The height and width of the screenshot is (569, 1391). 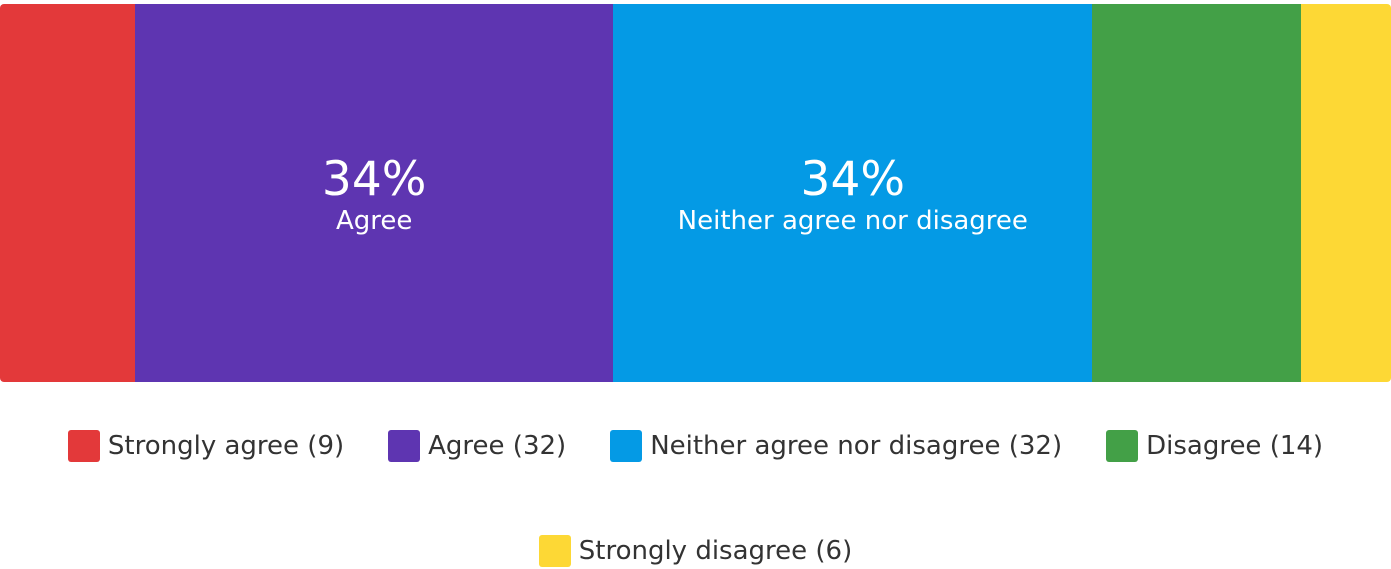 I want to click on legend-label: Strongly disagree (6), so click(x=715, y=551).